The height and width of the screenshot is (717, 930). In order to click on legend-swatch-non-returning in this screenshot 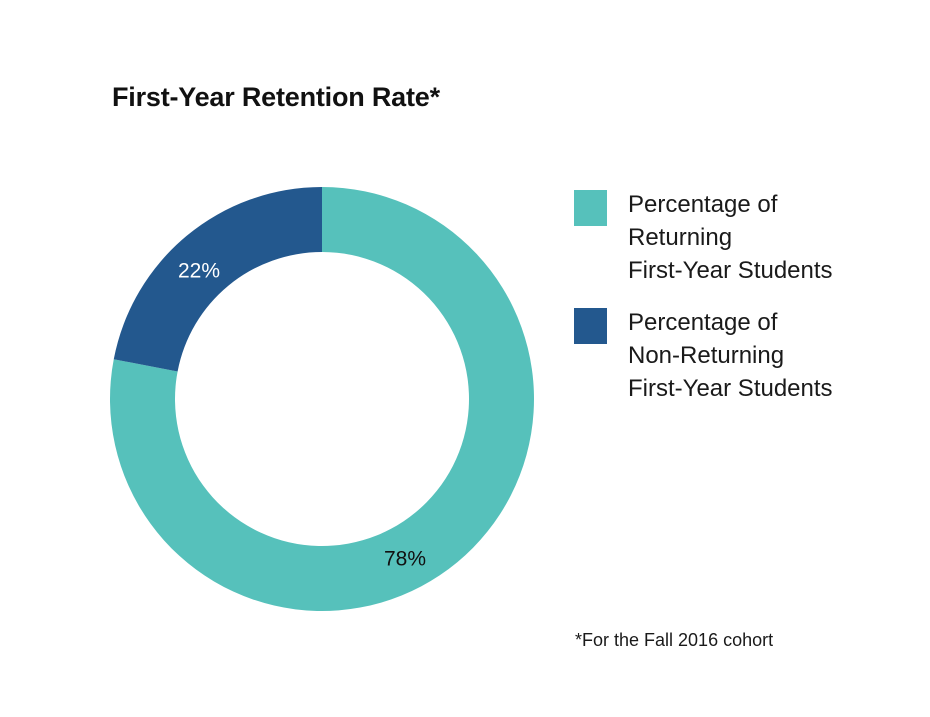, I will do `click(590, 326)`.